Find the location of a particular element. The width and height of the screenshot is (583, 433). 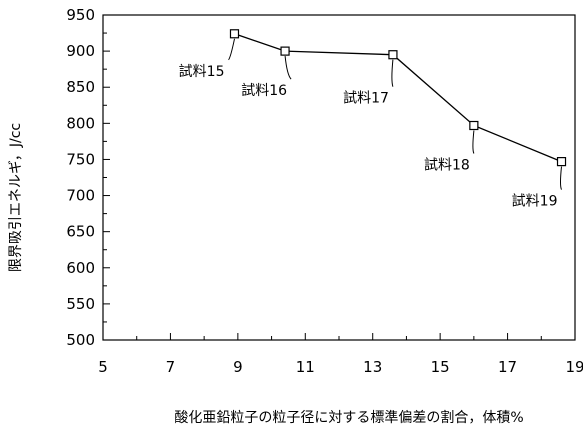

x-tick-label: 15 is located at coordinates (440, 367).